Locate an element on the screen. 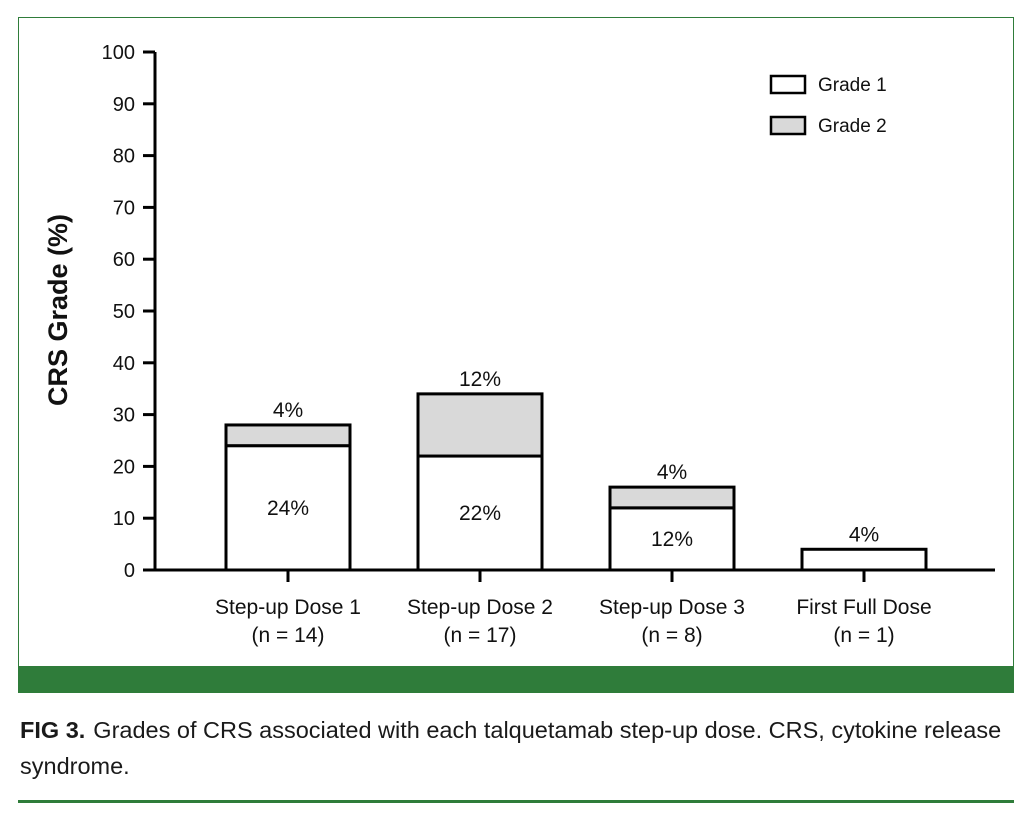 The image size is (1036, 820). legend-label-grade-1: Grade 1 is located at coordinates (852, 85).